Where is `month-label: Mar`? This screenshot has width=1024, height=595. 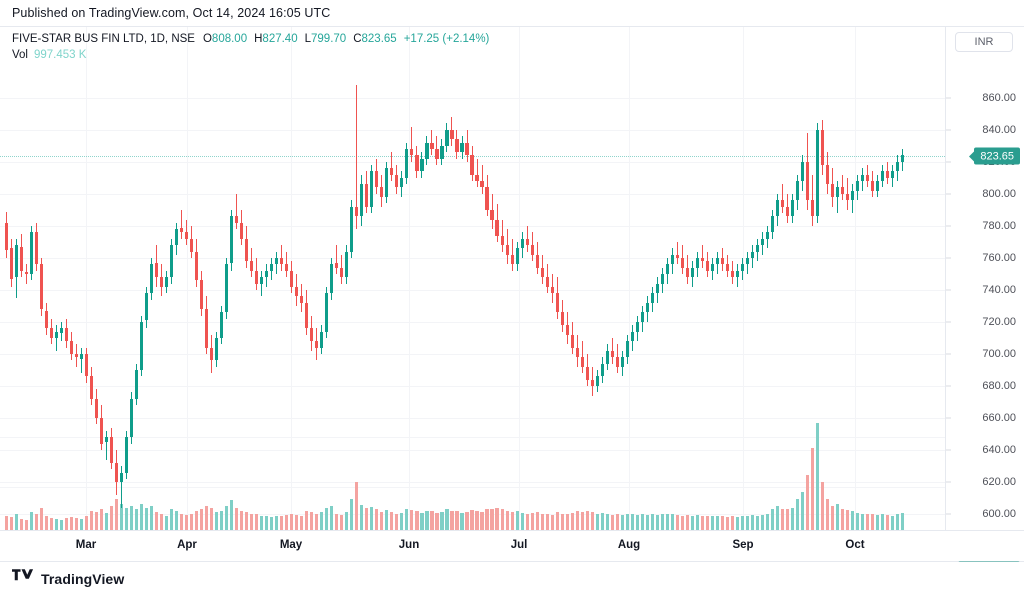
month-label: Mar is located at coordinates (86, 545).